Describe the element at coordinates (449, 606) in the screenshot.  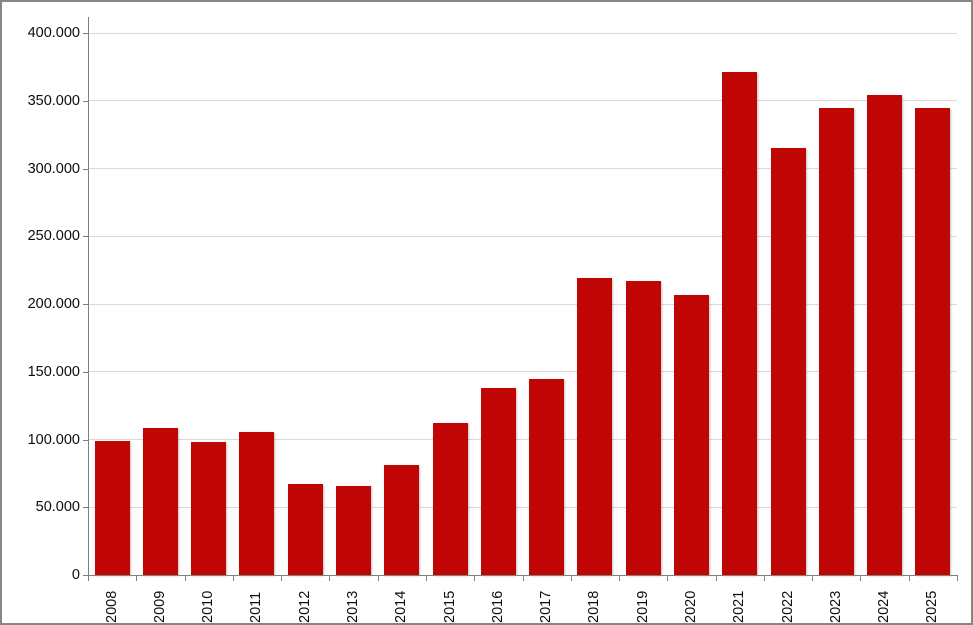
I see `x-tick-label-2015: 2015` at that location.